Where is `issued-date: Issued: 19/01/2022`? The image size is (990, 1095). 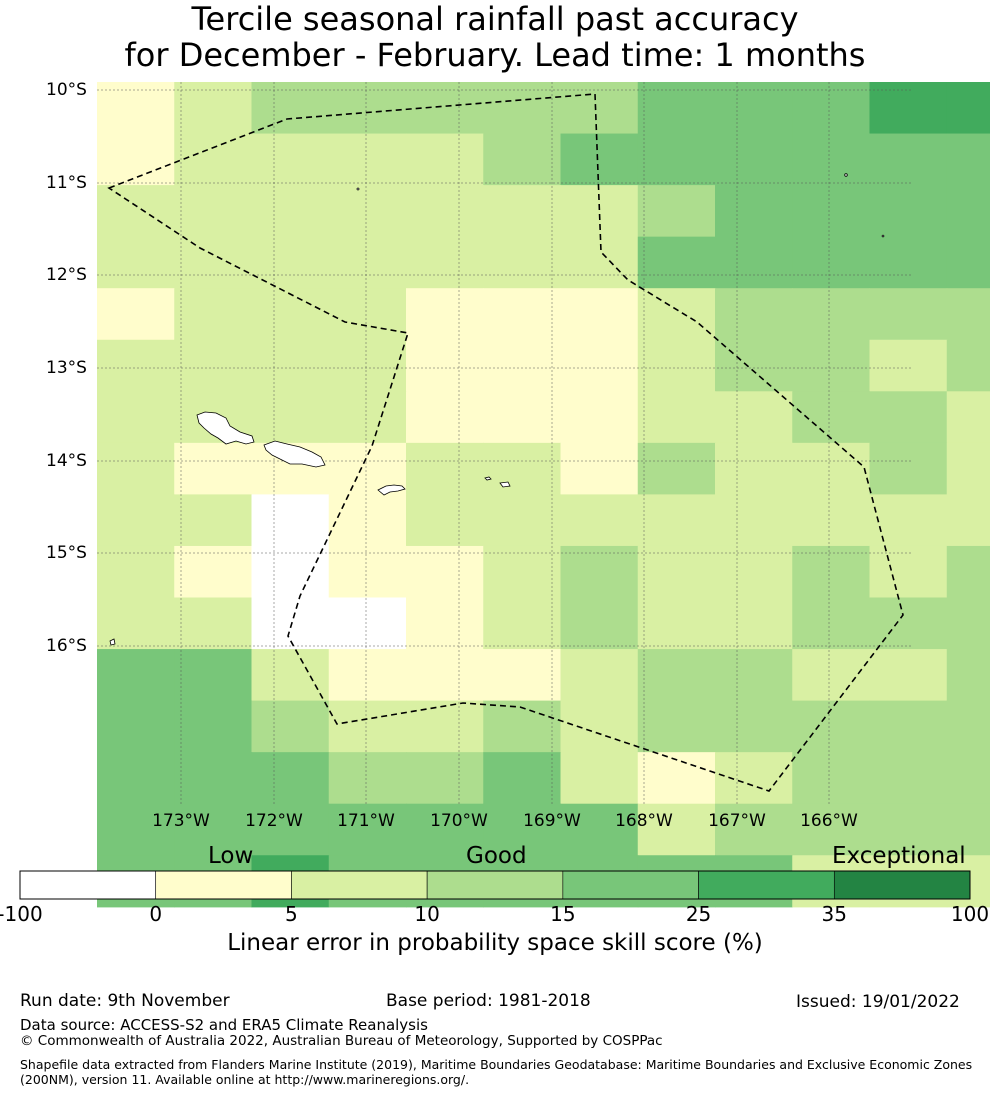
issued-date: Issued: 19/01/2022 is located at coordinates (878, 1002).